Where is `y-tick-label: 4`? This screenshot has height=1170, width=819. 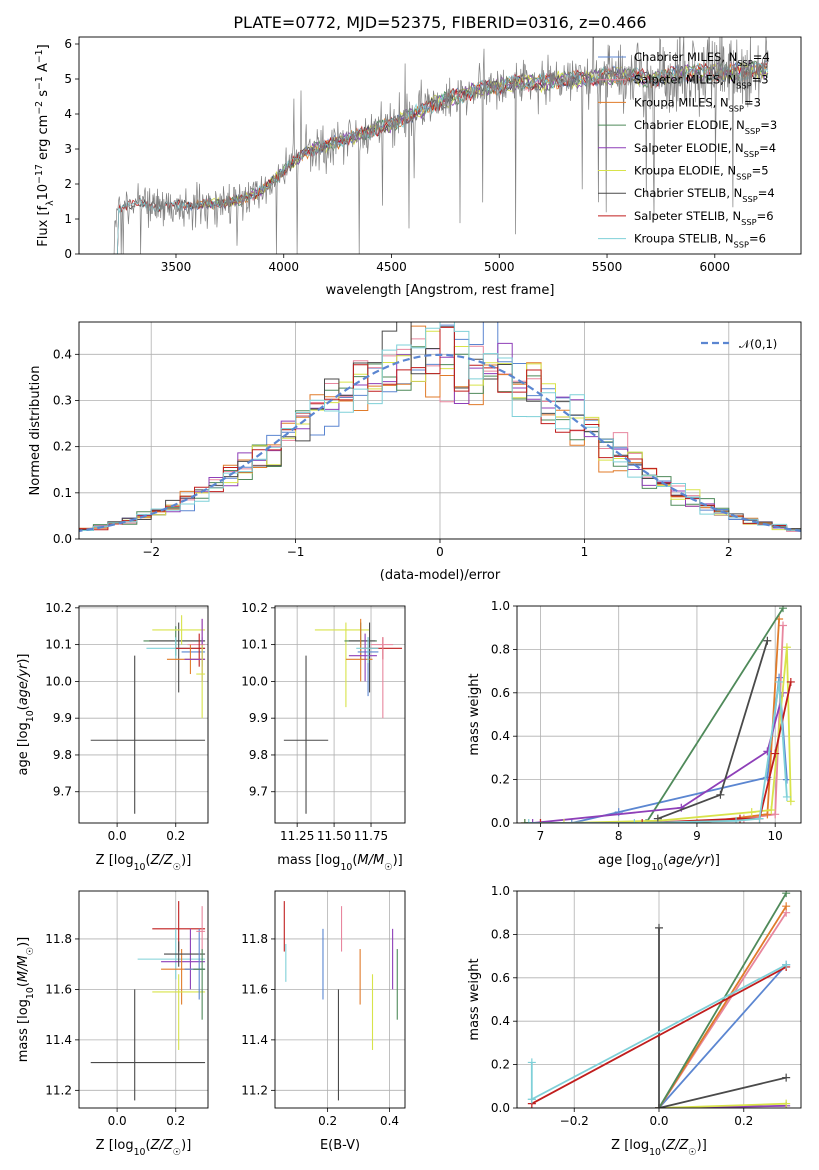 y-tick-label: 4 is located at coordinates (68, 114).